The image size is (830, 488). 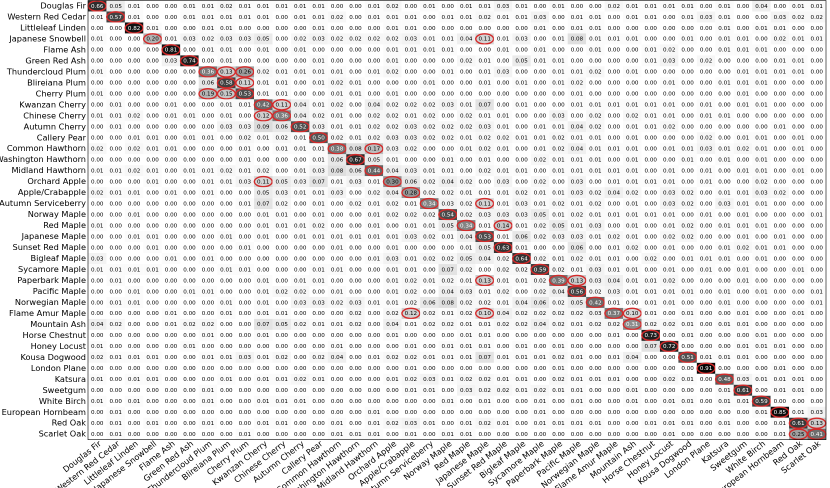 I want to click on y-tick-label: Douglas Fir, so click(x=63, y=5).